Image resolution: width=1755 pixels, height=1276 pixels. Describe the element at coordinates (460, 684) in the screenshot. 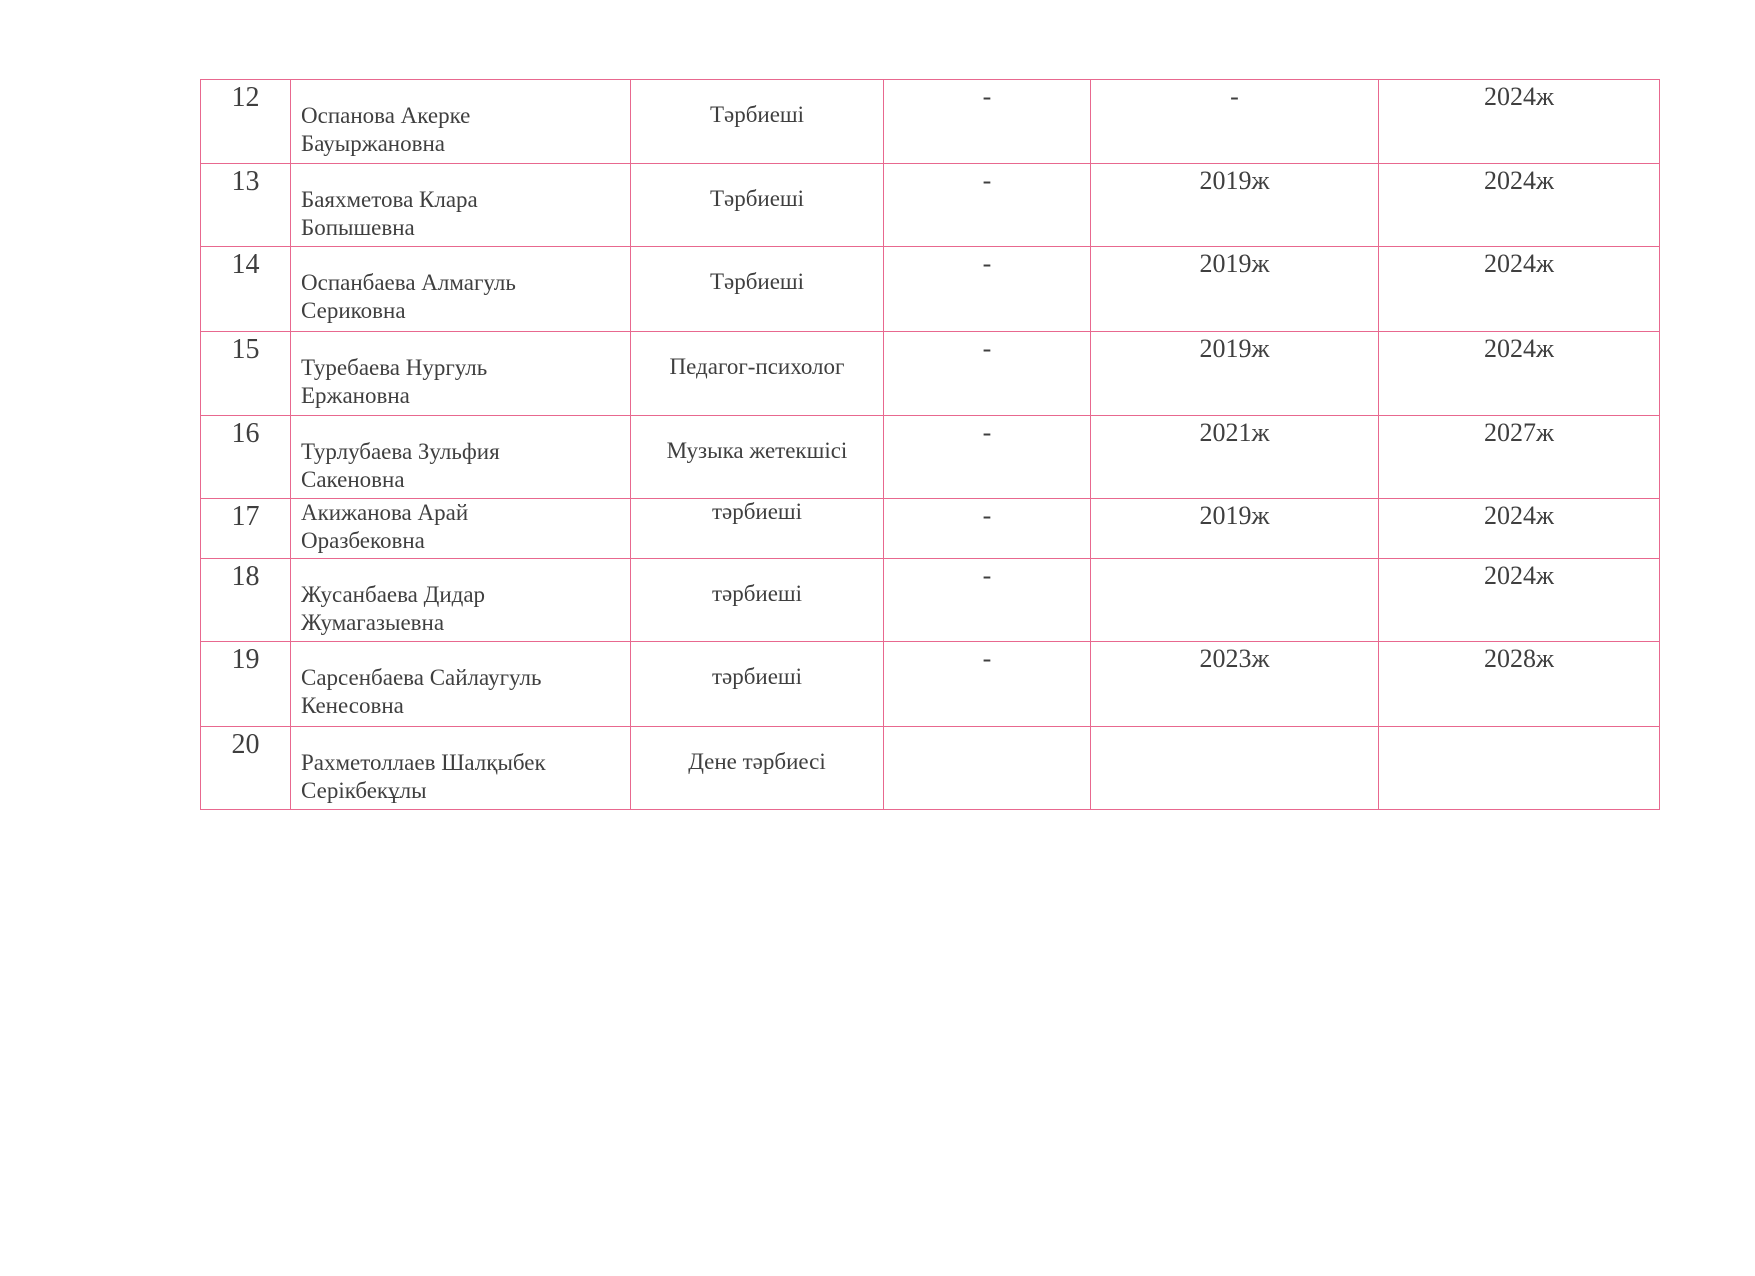

I see `employee-name: Сарсенбаева Сайлаугуль Кенесовна` at that location.